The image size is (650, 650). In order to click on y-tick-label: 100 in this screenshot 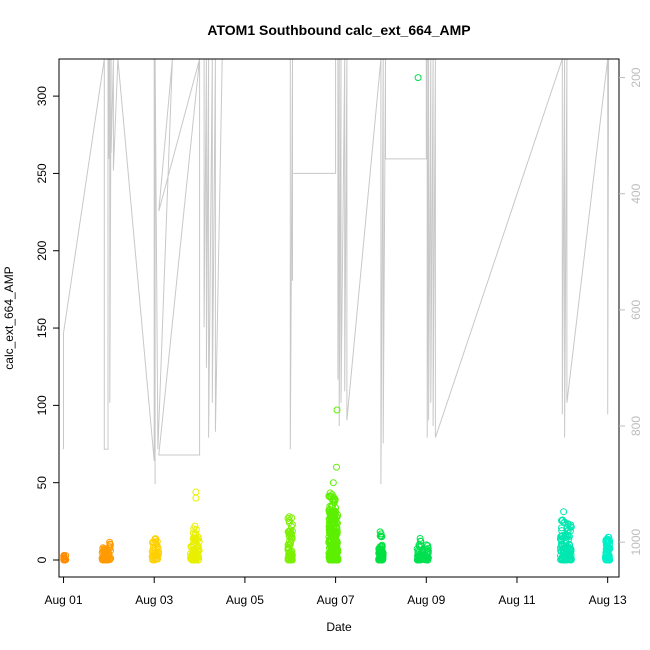, I will do `click(42, 405)`.